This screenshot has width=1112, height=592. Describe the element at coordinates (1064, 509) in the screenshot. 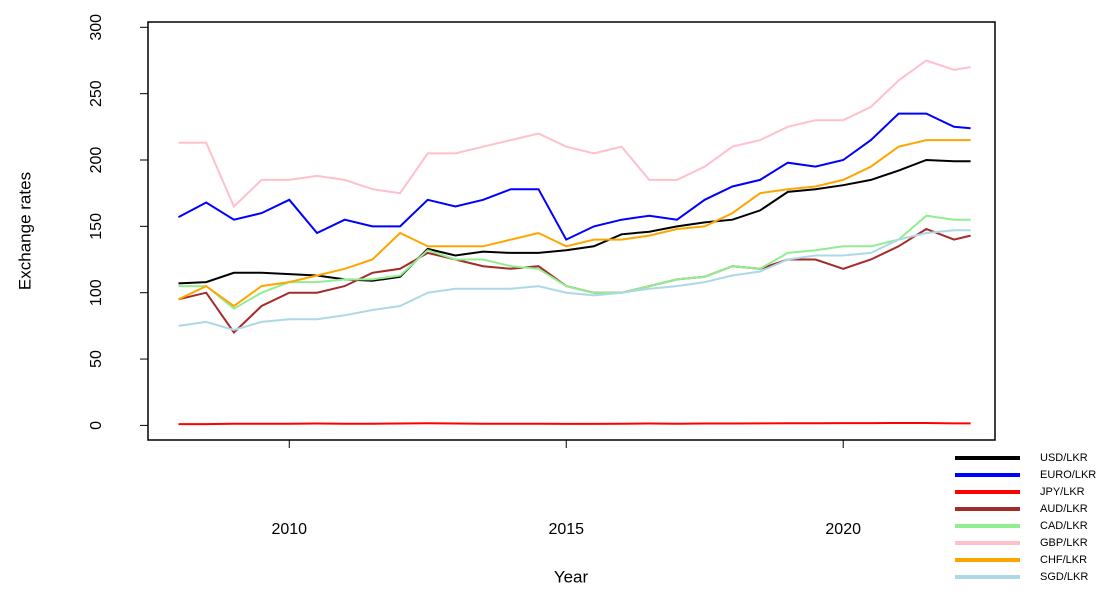

I see `legend-label: AUD/LKR` at that location.